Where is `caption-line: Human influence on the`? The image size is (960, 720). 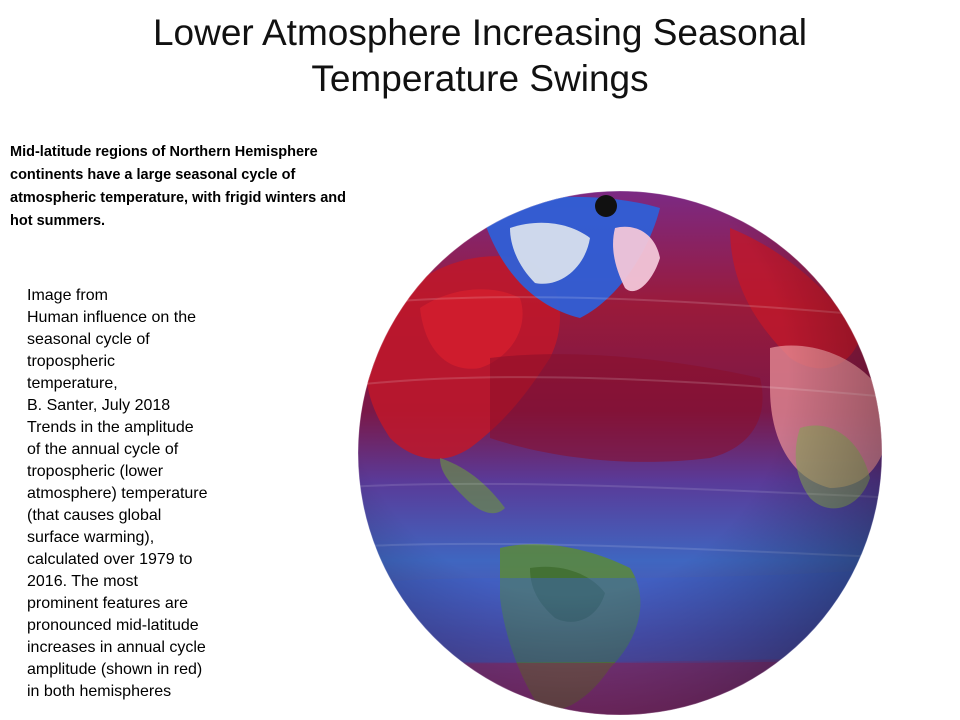 caption-line: Human influence on the is located at coordinates (111, 317).